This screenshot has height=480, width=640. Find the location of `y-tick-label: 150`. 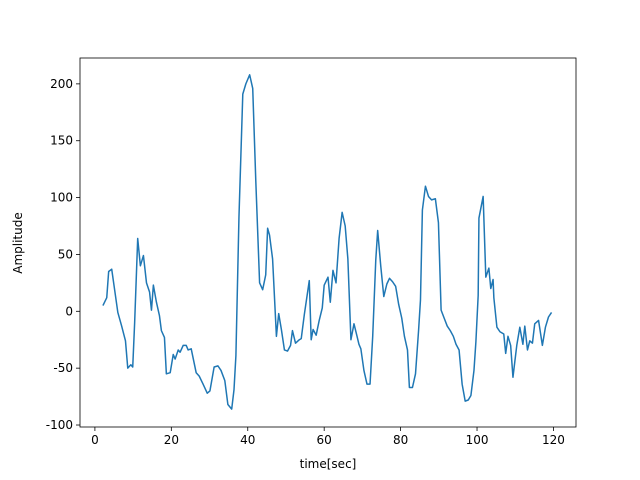

y-tick-label: 150 is located at coordinates (61, 141).